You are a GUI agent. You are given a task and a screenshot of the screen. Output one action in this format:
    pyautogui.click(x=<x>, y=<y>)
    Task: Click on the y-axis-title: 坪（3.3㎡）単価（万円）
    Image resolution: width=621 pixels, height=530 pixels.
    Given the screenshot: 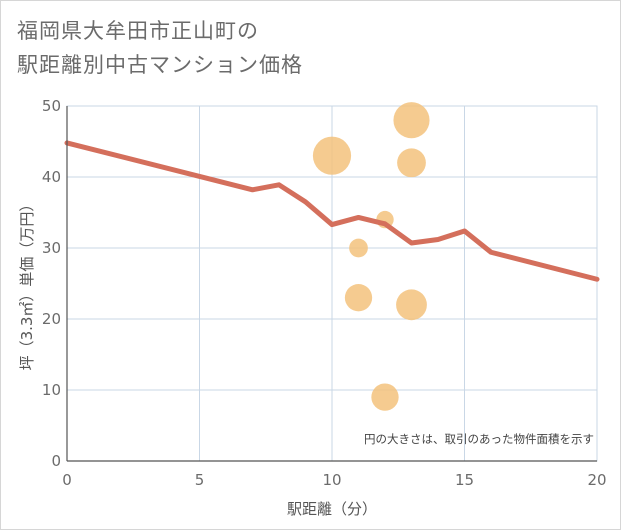 What is the action you would take?
    pyautogui.click(x=27, y=284)
    